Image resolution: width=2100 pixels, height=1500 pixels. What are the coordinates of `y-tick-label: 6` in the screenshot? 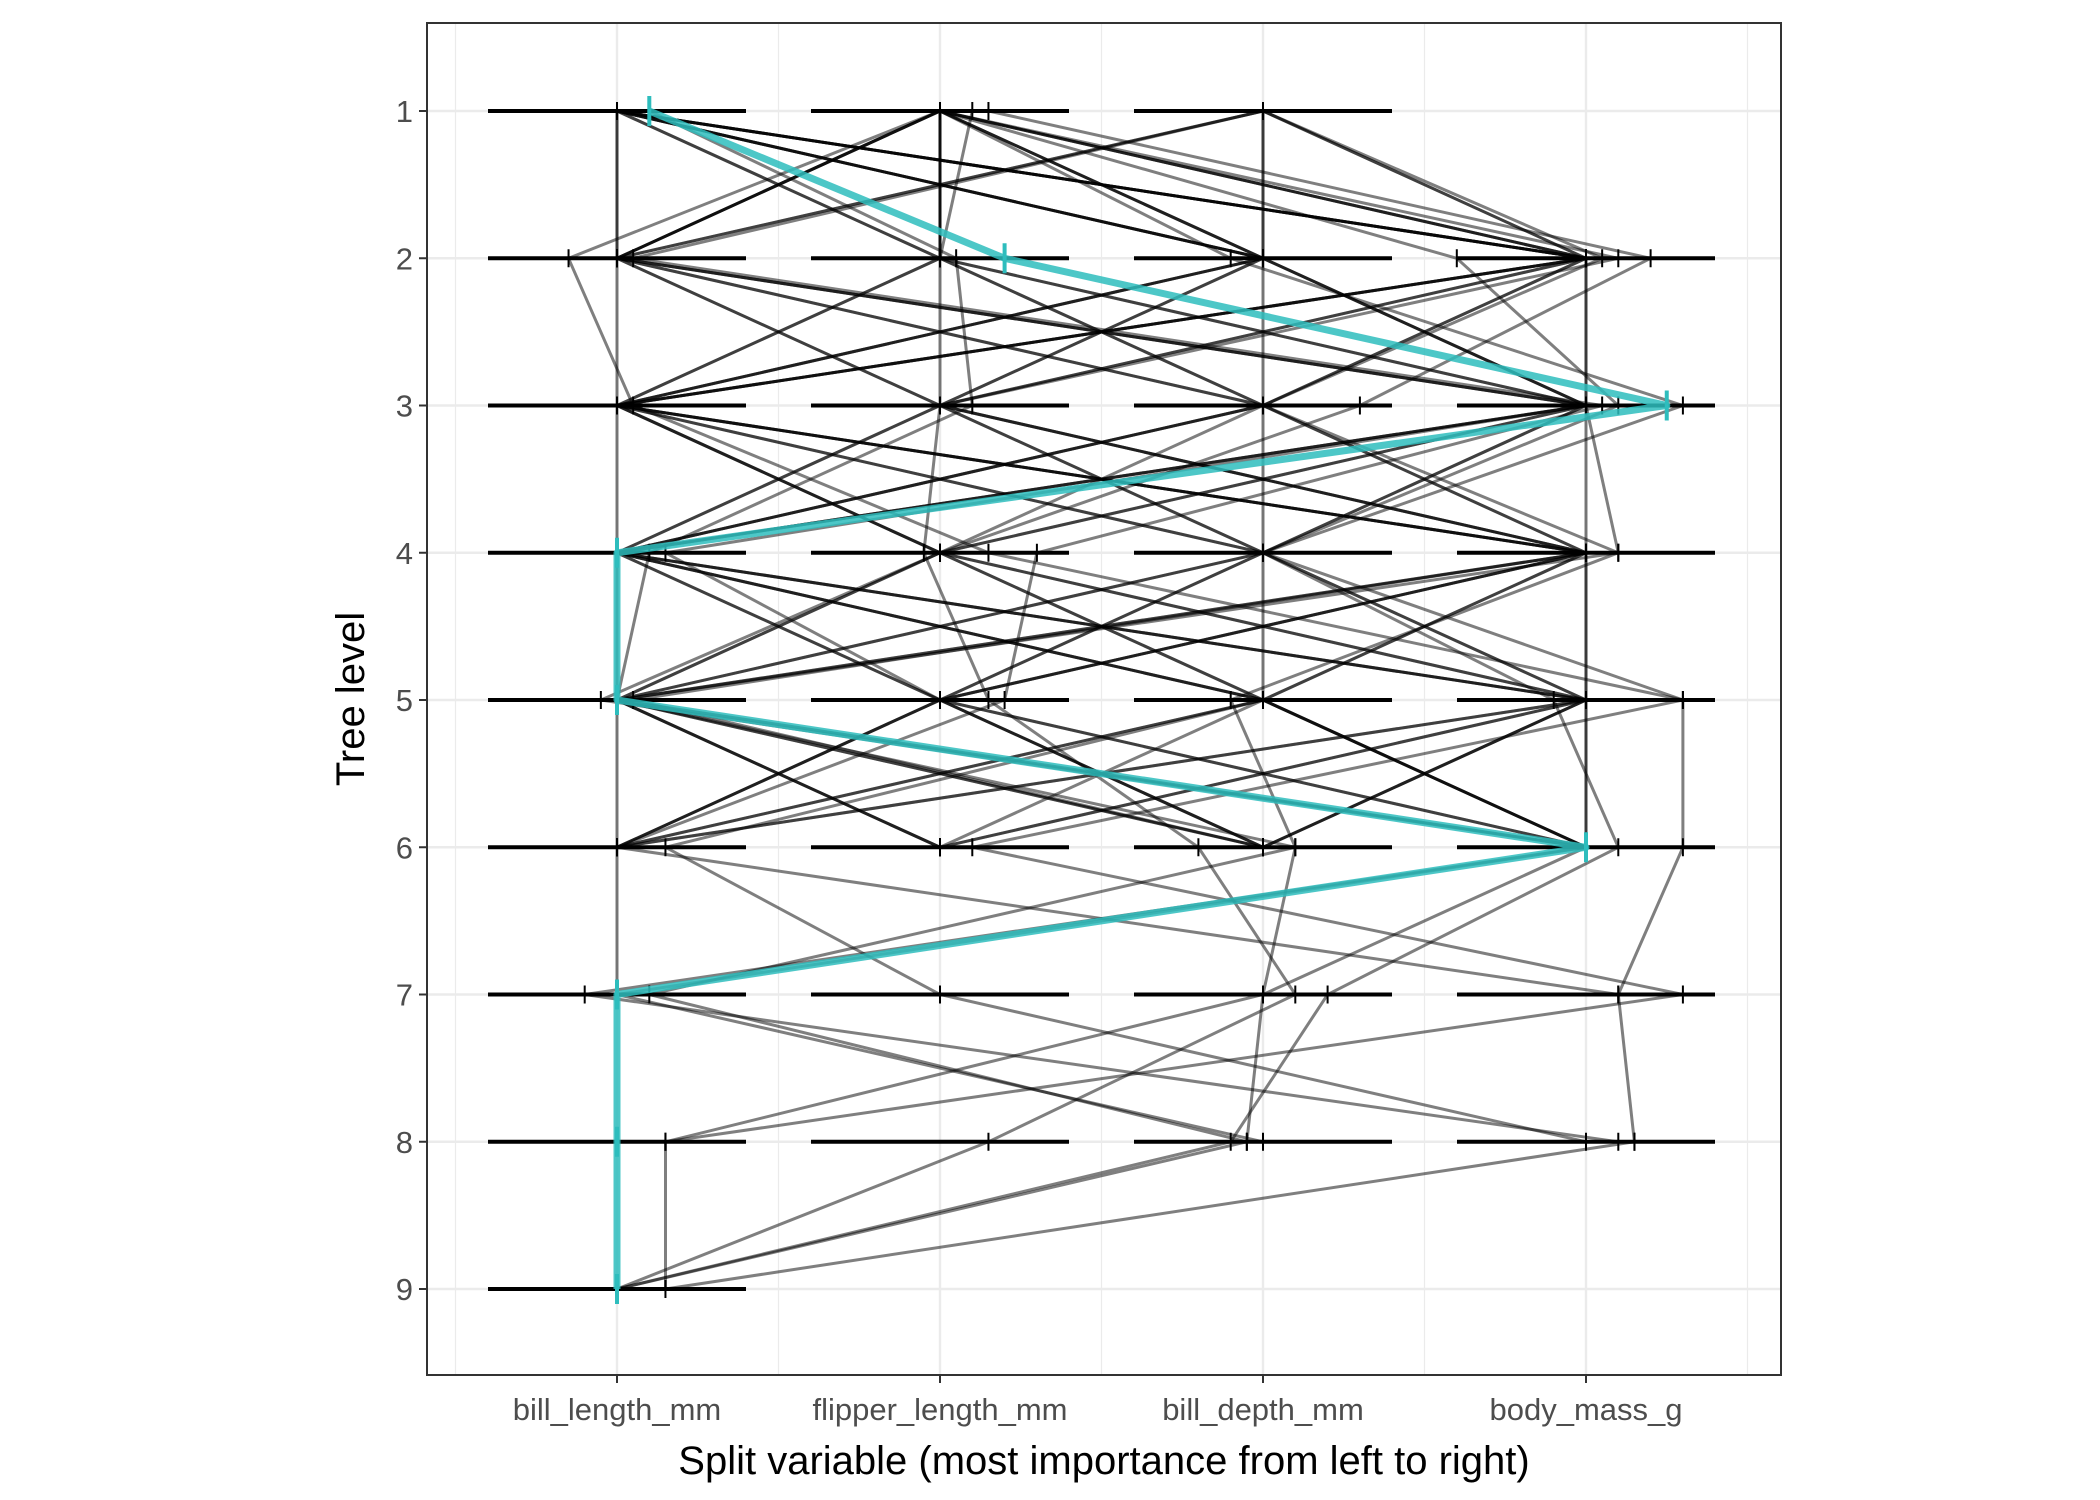 It's located at (404, 847).